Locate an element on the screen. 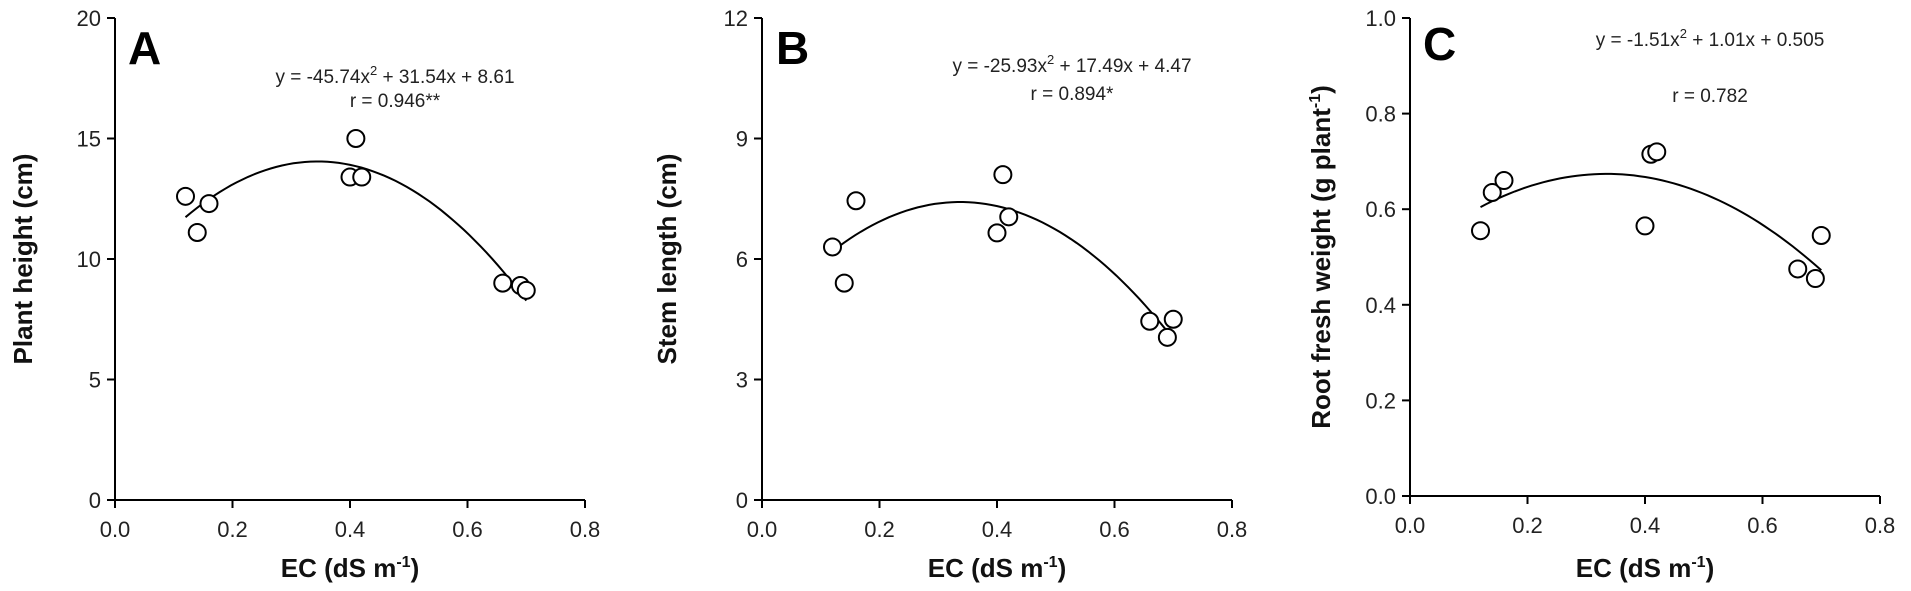 This screenshot has width=1911, height=591. equation-part: y = -25.93x is located at coordinates (999, 66).